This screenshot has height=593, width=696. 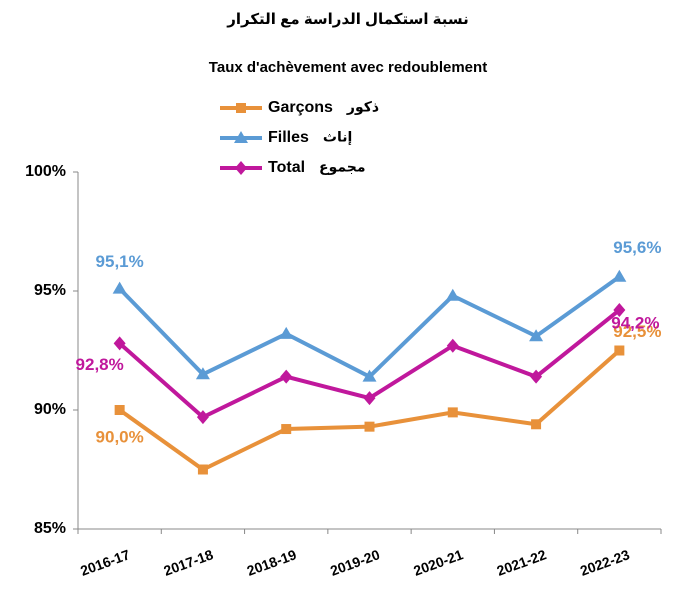 What do you see at coordinates (120, 436) in the screenshot?
I see `data-label: 90,0%` at bounding box center [120, 436].